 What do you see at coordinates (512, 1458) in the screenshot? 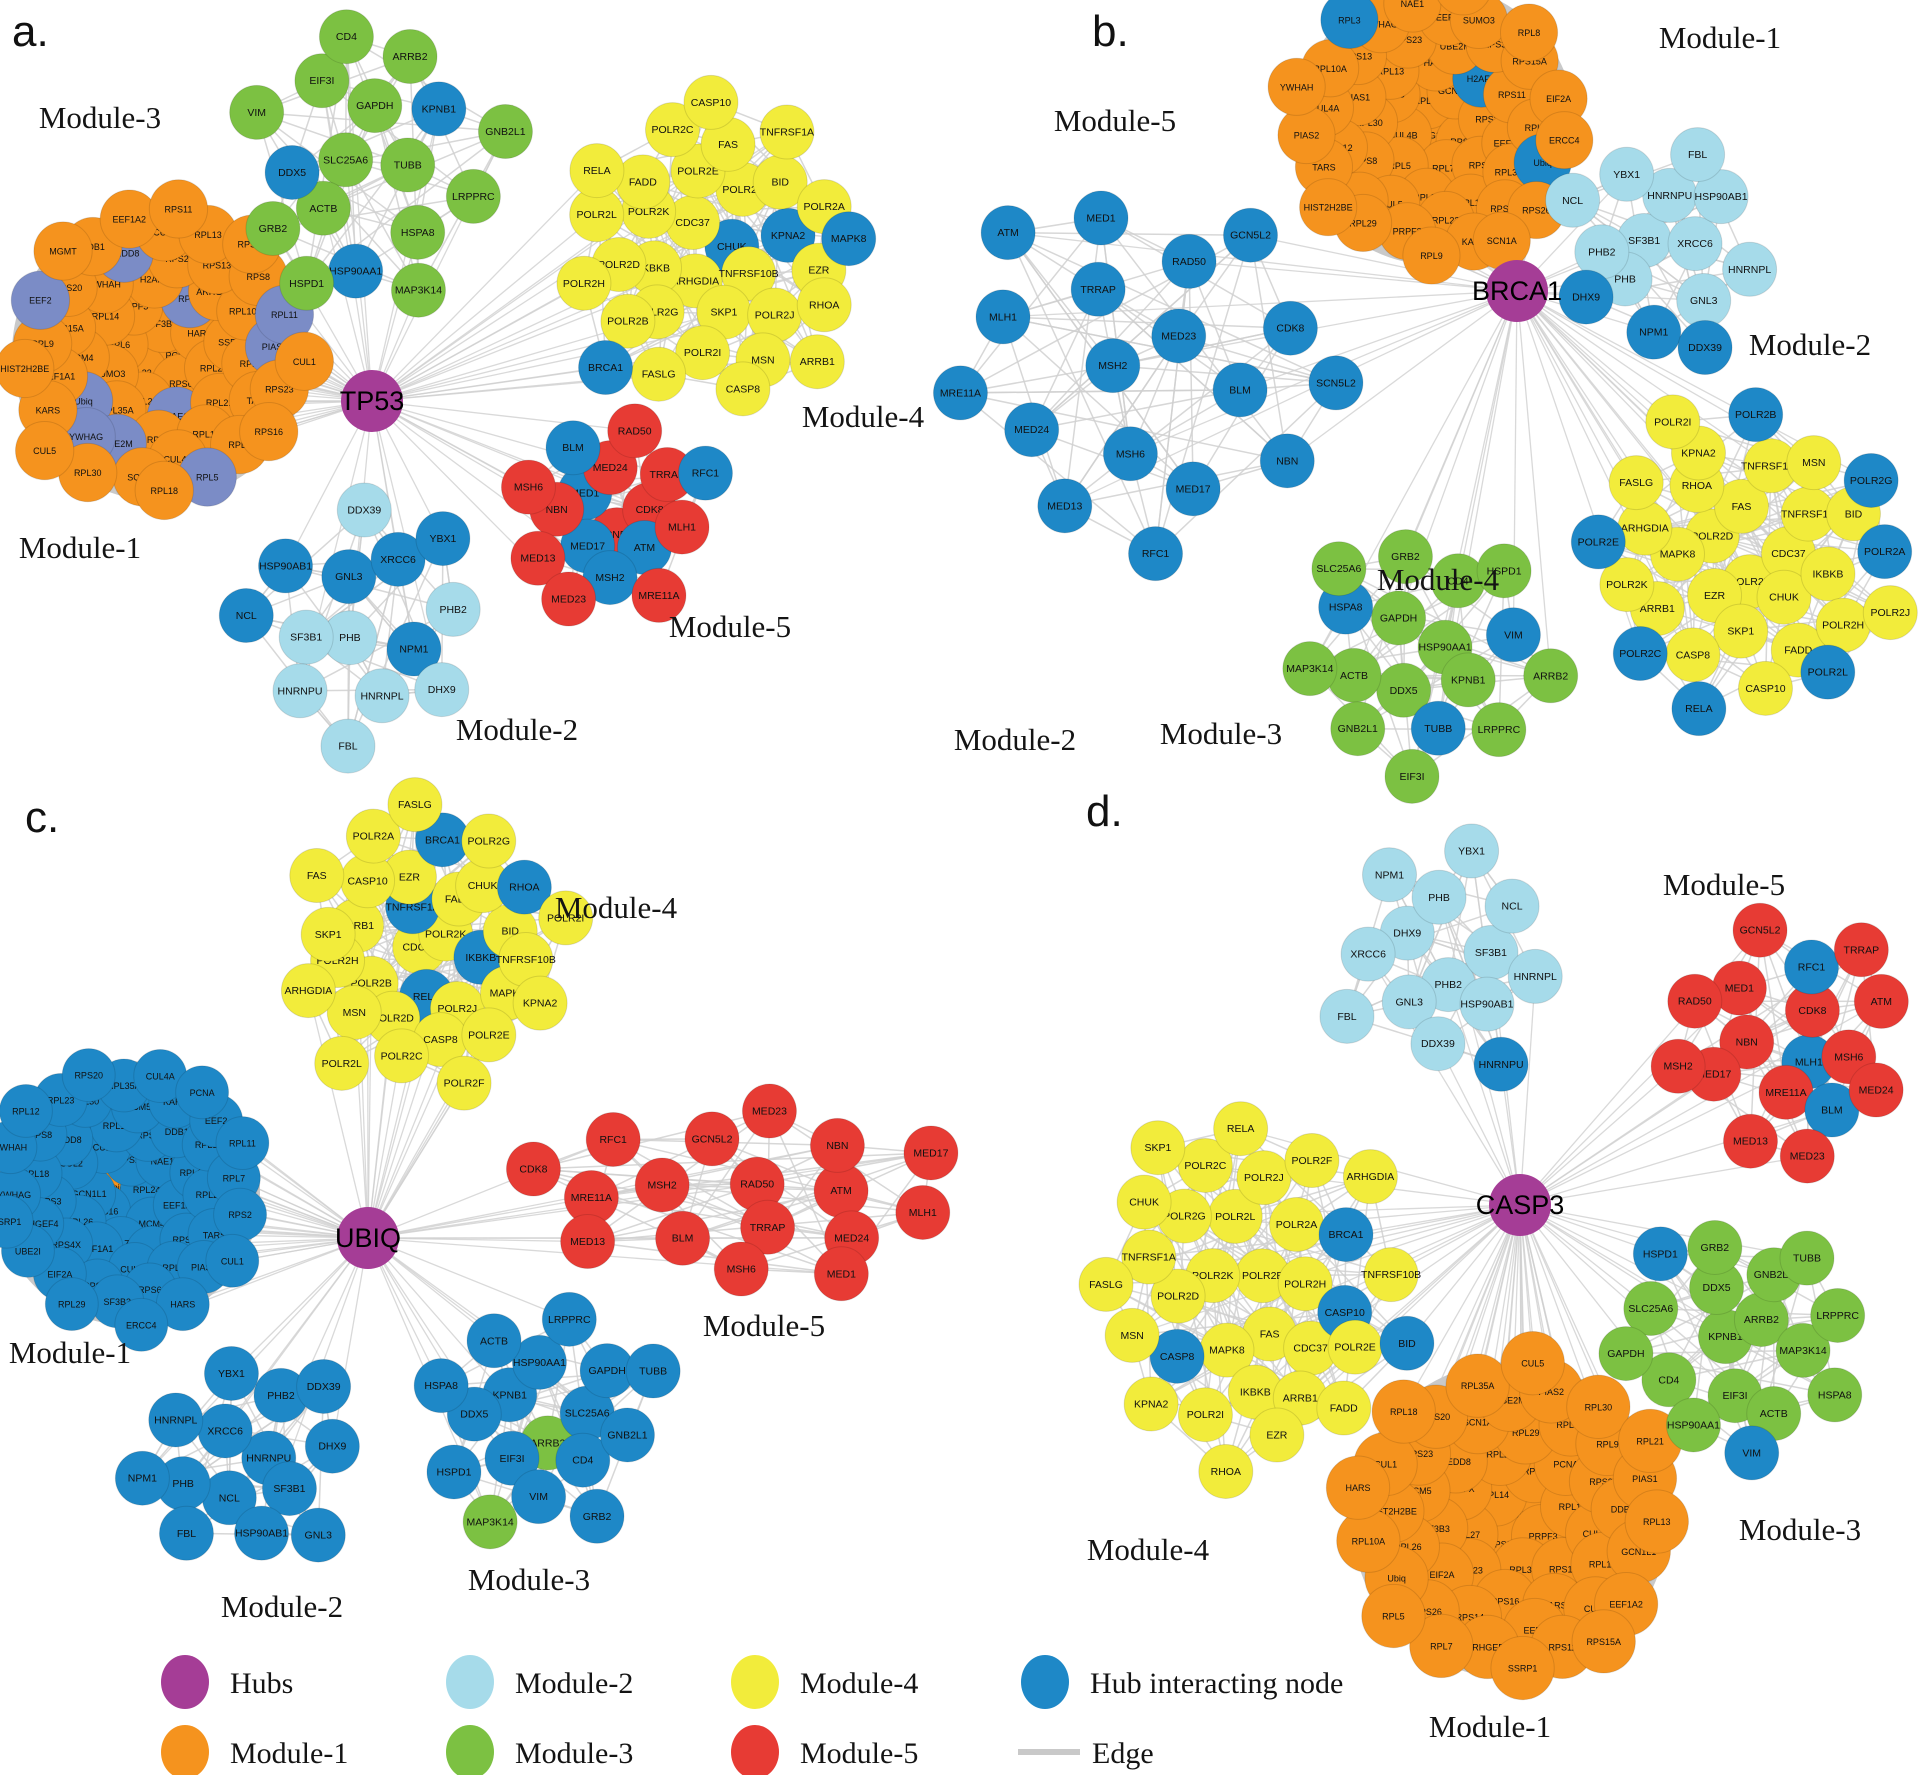
I see `protein-node-EIF3I` at bounding box center [512, 1458].